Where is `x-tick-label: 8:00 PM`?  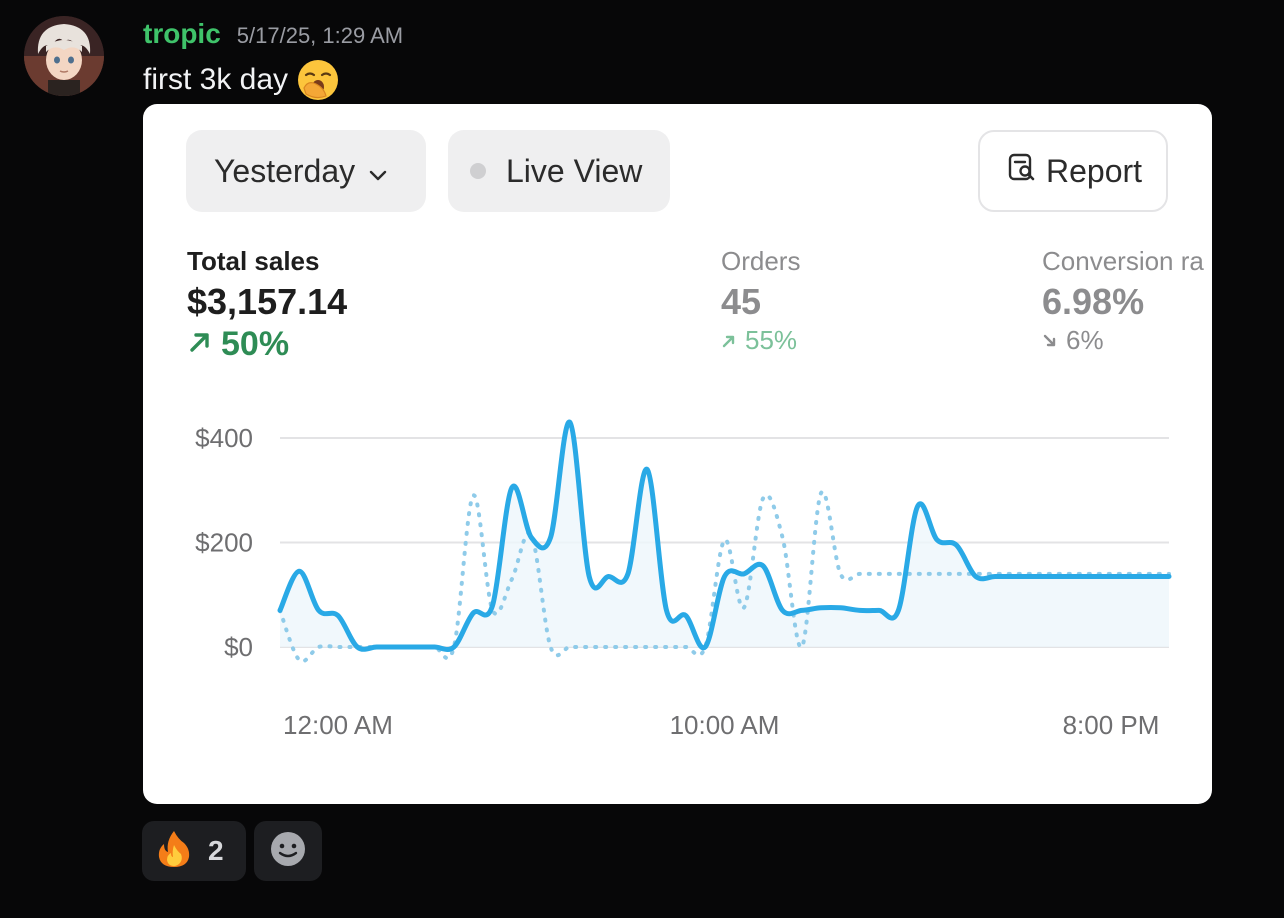 x-tick-label: 8:00 PM is located at coordinates (1111, 725).